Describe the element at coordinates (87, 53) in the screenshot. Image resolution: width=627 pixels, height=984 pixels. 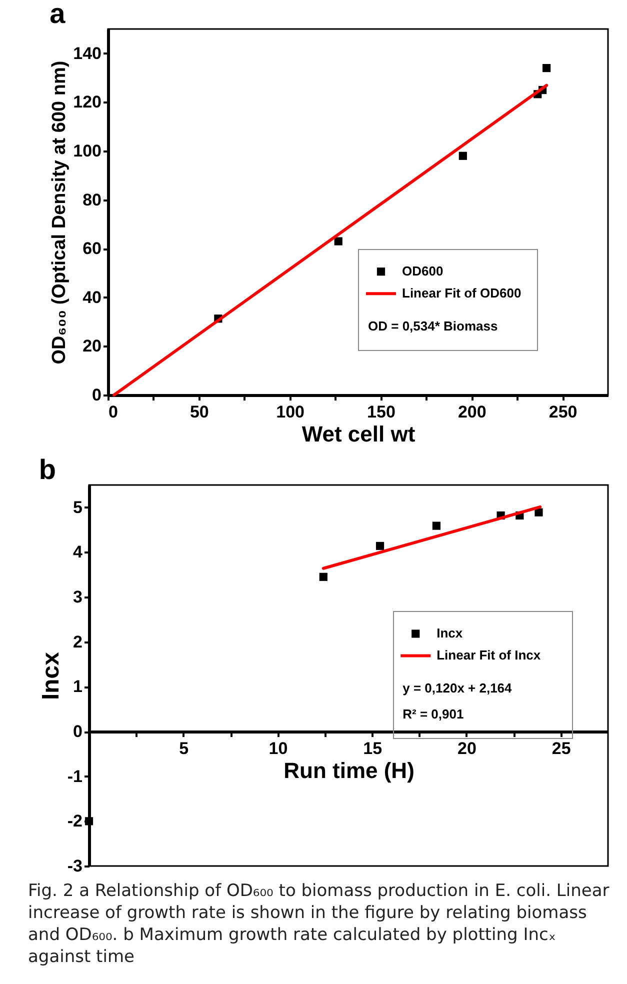
I see `y-tick-label: 140` at that location.